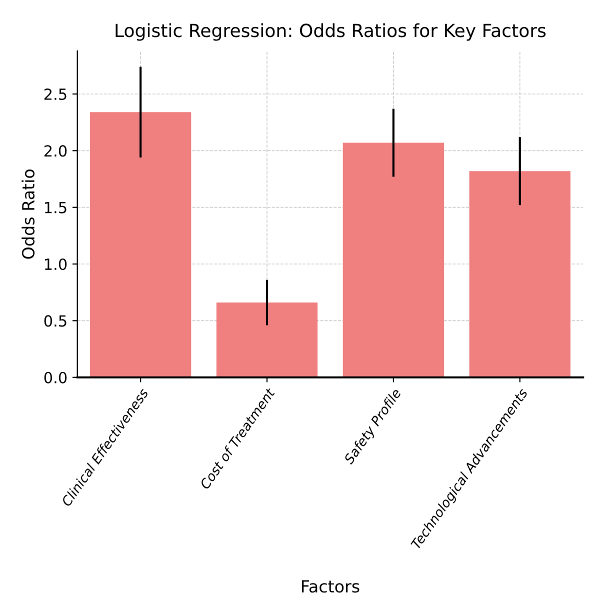  Describe the element at coordinates (331, 32) in the screenshot. I see `chart-title: Logistic Regression: Odds Ratios for Key Factors` at that location.